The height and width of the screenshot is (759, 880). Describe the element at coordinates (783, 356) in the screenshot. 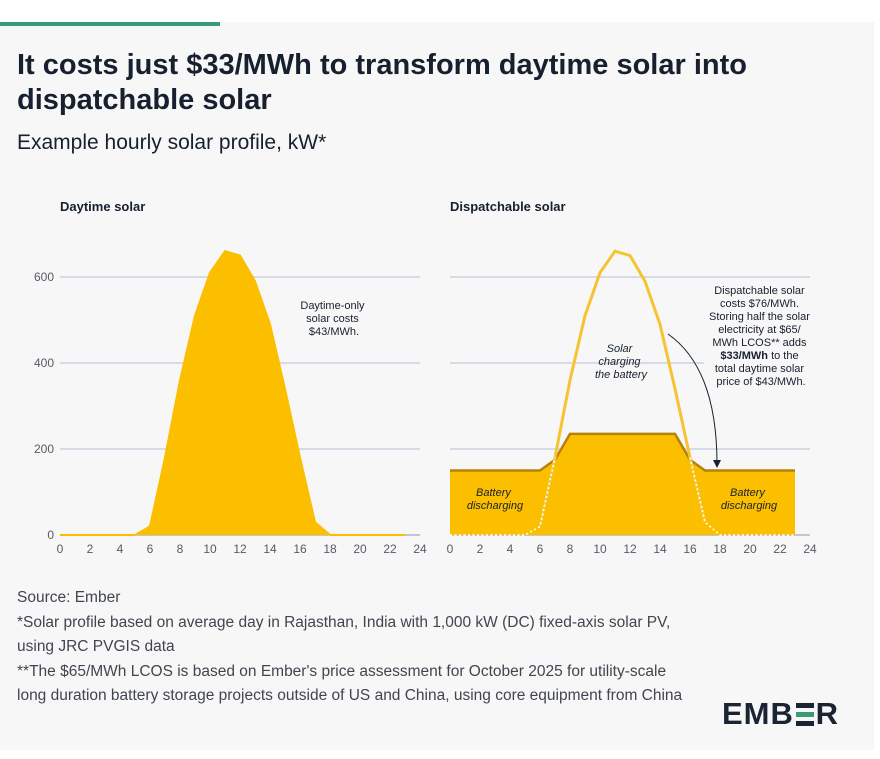

I see `annotation-rest: to the` at that location.